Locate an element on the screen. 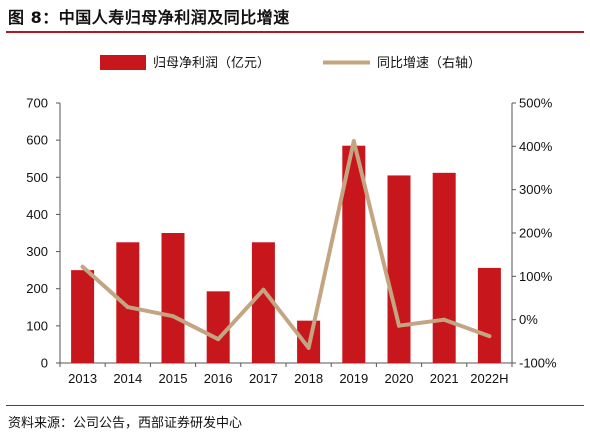 The image size is (590, 434). right-tick-label: 500% is located at coordinates (536, 103).